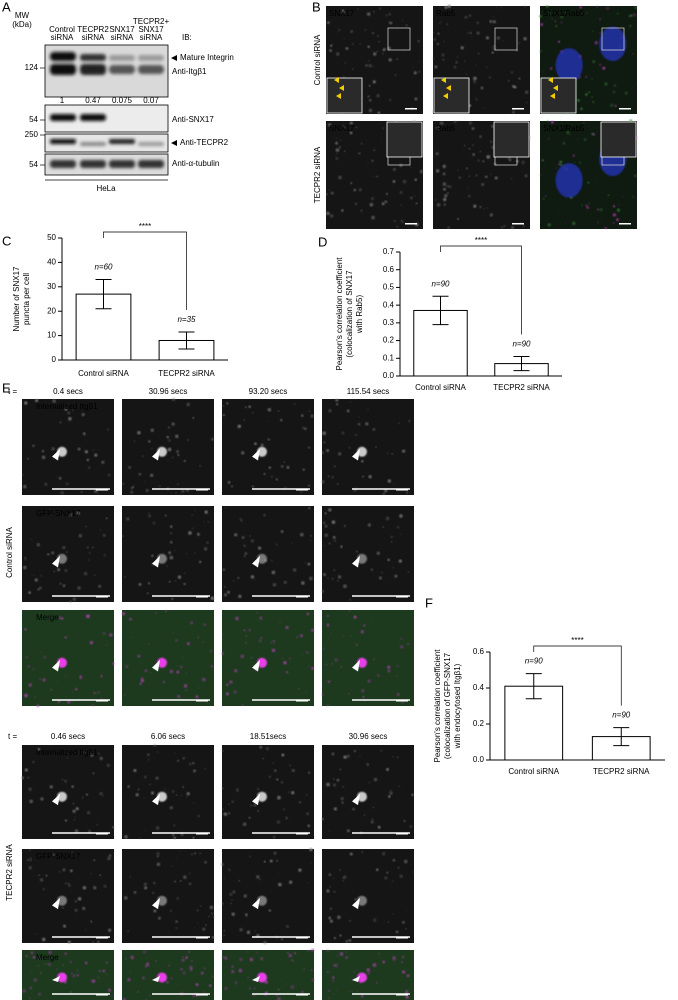 This screenshot has height=1000, width=678. I want to click on channel-label: SNX17, so click(556, 128).